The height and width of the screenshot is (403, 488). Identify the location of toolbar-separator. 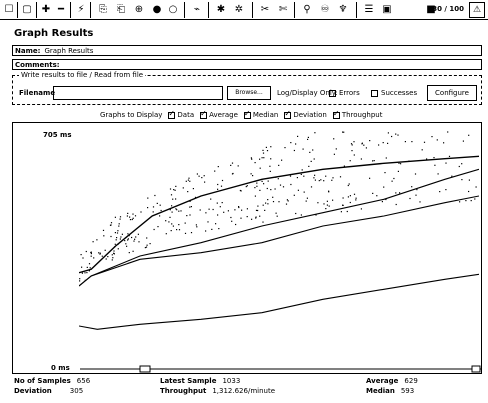
(356, 10).